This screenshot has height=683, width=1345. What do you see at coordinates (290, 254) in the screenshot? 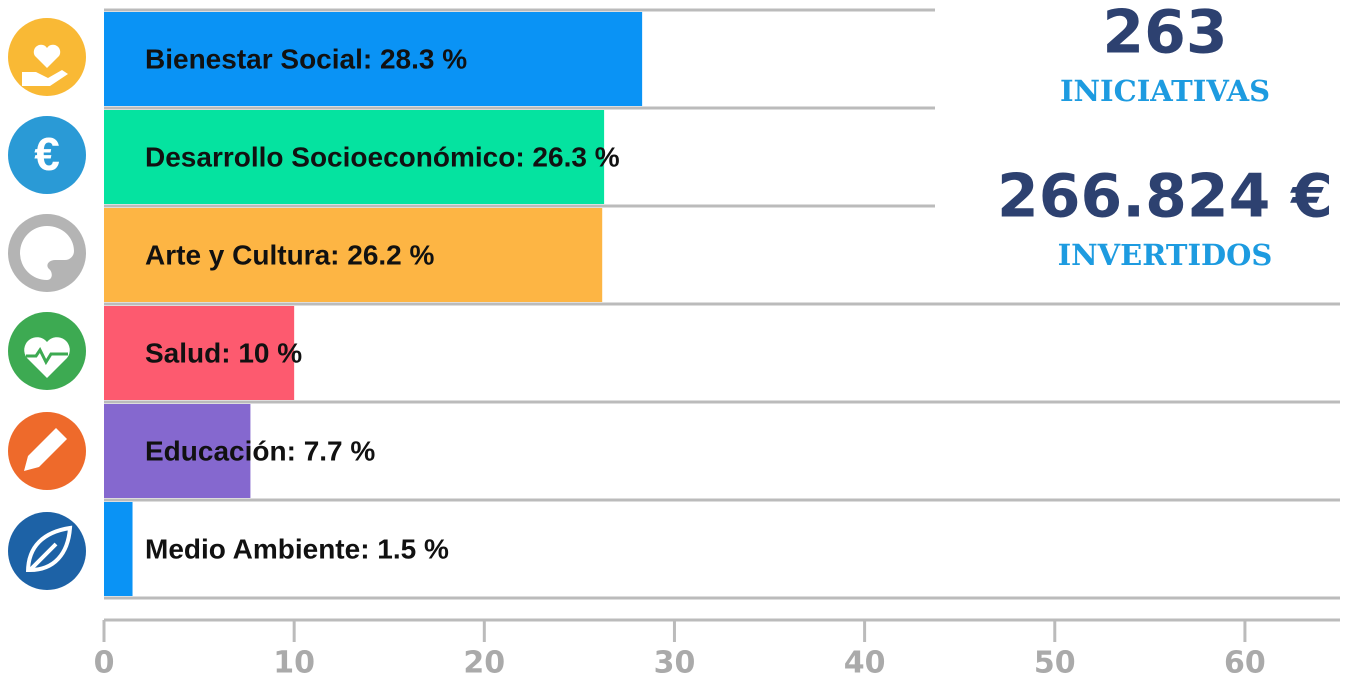
I see `bar-label: Arte y Cultura: 26.2 %` at bounding box center [290, 254].